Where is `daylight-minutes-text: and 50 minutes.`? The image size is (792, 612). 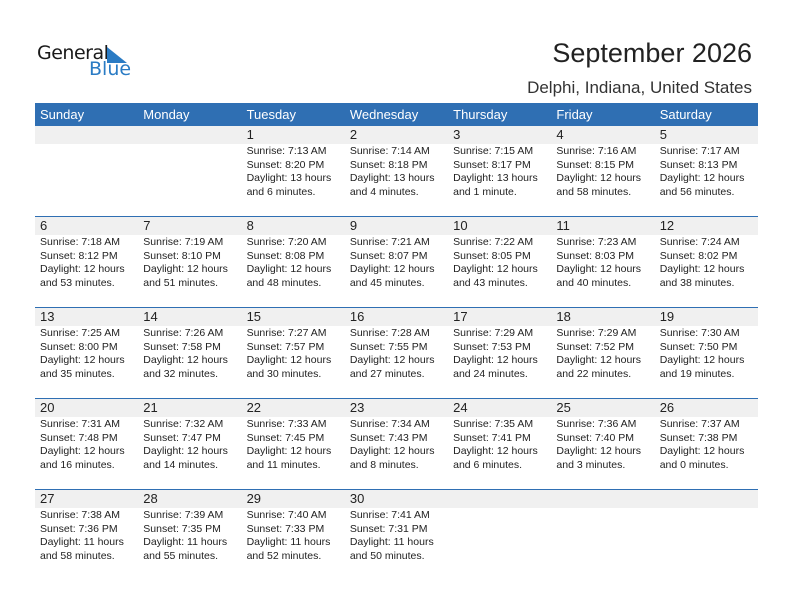 daylight-minutes-text: and 50 minutes. is located at coordinates (387, 555).